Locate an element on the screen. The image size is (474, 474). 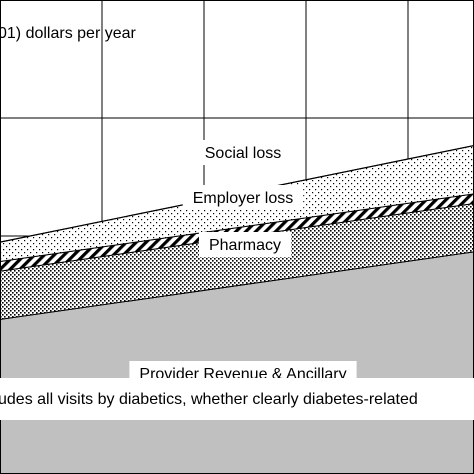
footnote-background is located at coordinates (237, 399).